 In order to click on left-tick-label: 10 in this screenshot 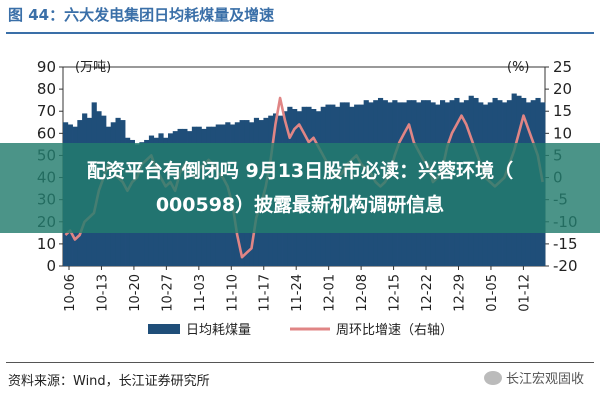, I will do `click(46, 244)`.